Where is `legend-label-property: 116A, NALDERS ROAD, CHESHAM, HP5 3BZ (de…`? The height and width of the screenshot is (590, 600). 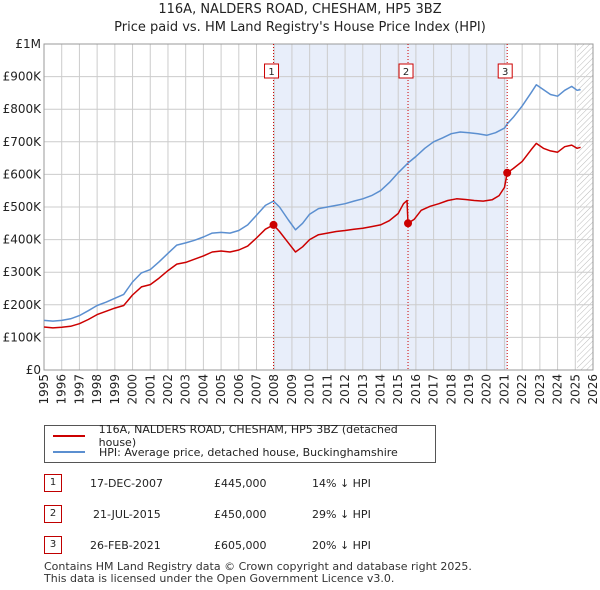 legend-label-property: 116A, NALDERS ROAD, CHESHAM, HP5 3BZ (de… is located at coordinates (248, 436).